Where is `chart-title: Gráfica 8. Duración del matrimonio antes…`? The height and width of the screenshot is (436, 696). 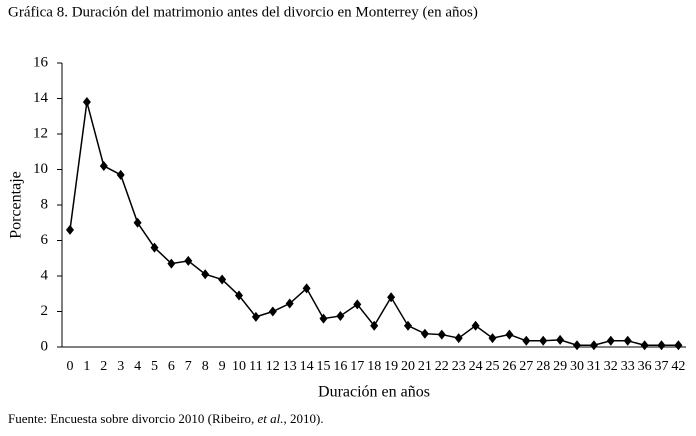 chart-title: Gráfica 8. Duración del matrimonio antes… is located at coordinates (243, 12).